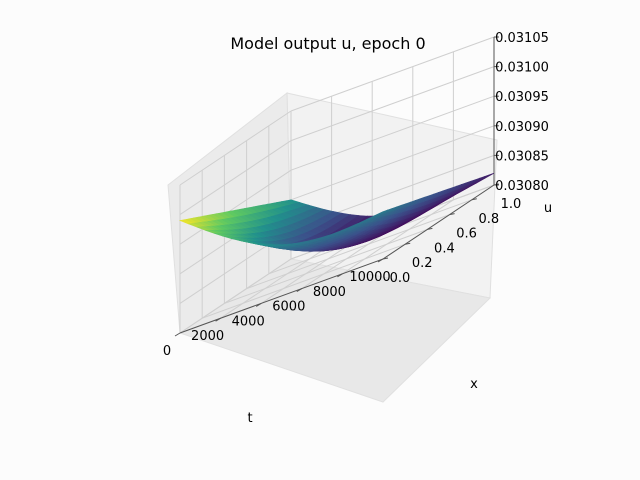 Image resolution: width=640 pixels, height=480 pixels. What do you see at coordinates (249, 418) in the screenshot?
I see `x-axis-label: t` at bounding box center [249, 418].